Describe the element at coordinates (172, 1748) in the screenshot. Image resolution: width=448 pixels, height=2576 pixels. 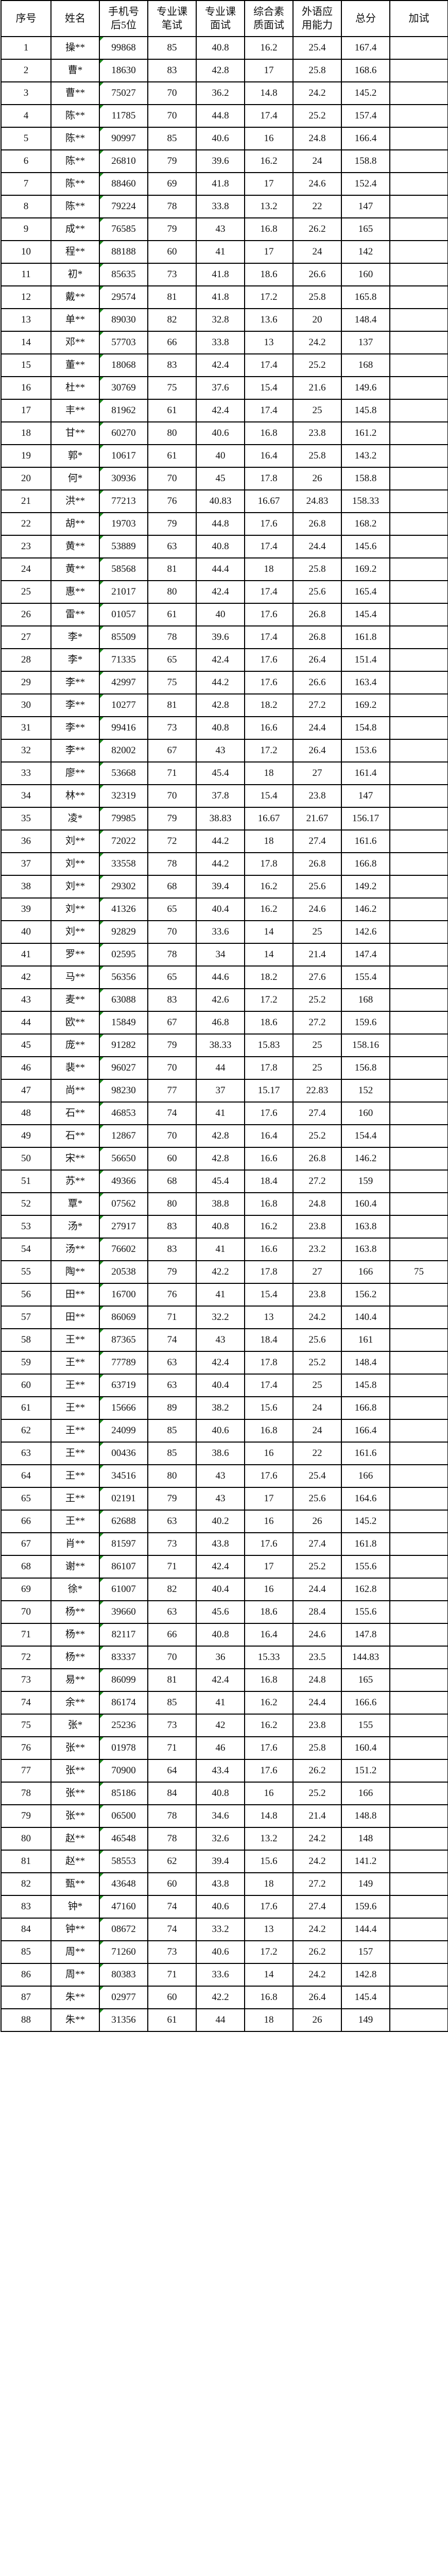
I see `cell-written-exam: 71` at that location.